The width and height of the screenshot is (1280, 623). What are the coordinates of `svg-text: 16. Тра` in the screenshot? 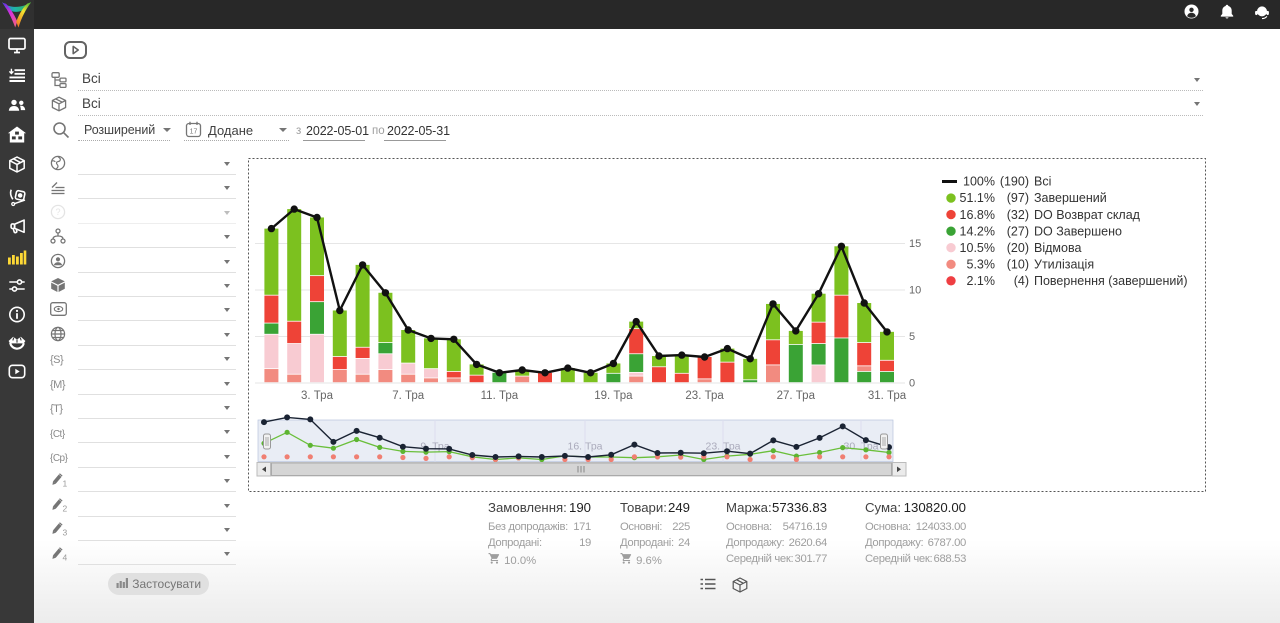 It's located at (584, 447).